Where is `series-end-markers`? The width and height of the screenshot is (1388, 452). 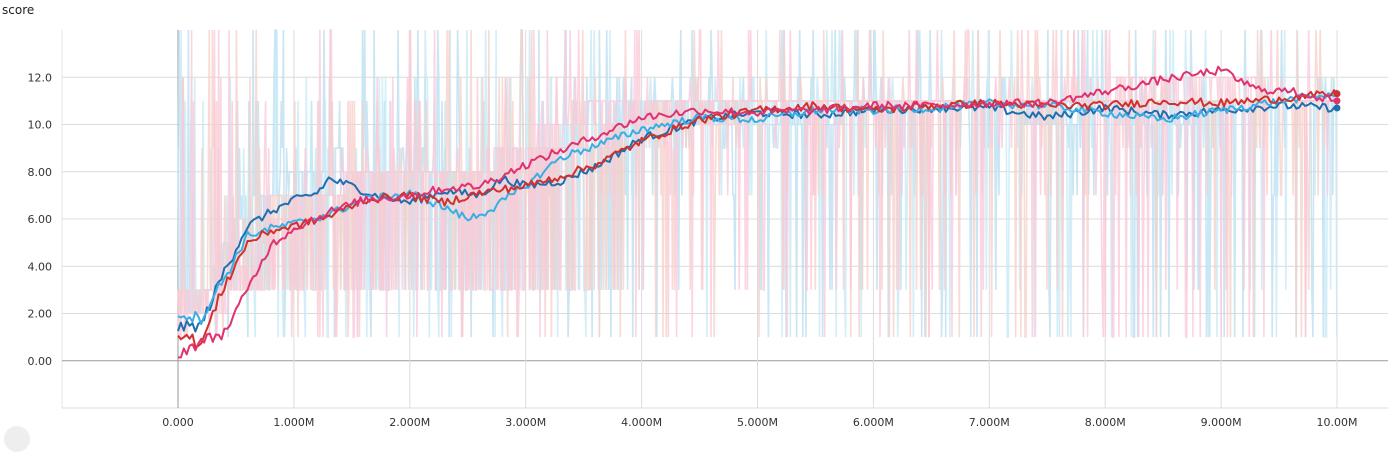
series-end-markers is located at coordinates (1337, 101).